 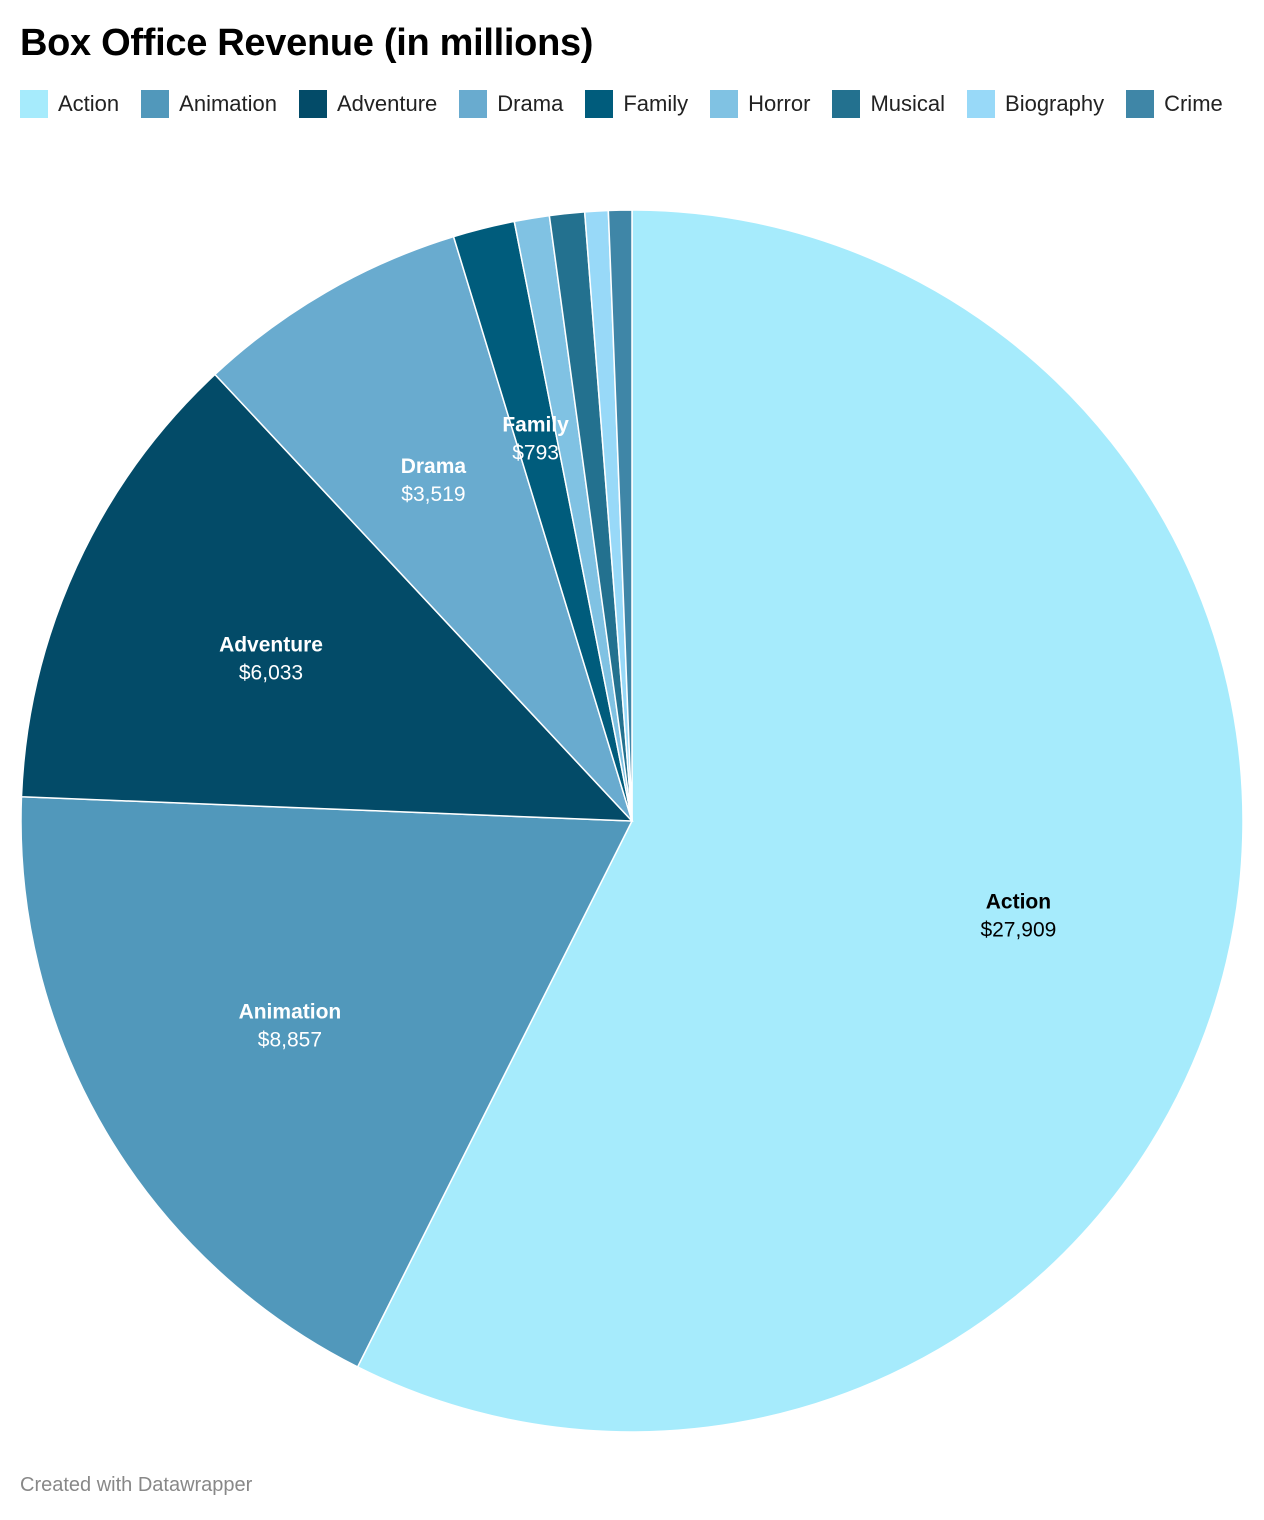 What do you see at coordinates (1055, 103) in the screenshot?
I see `legend-label: Biography` at bounding box center [1055, 103].